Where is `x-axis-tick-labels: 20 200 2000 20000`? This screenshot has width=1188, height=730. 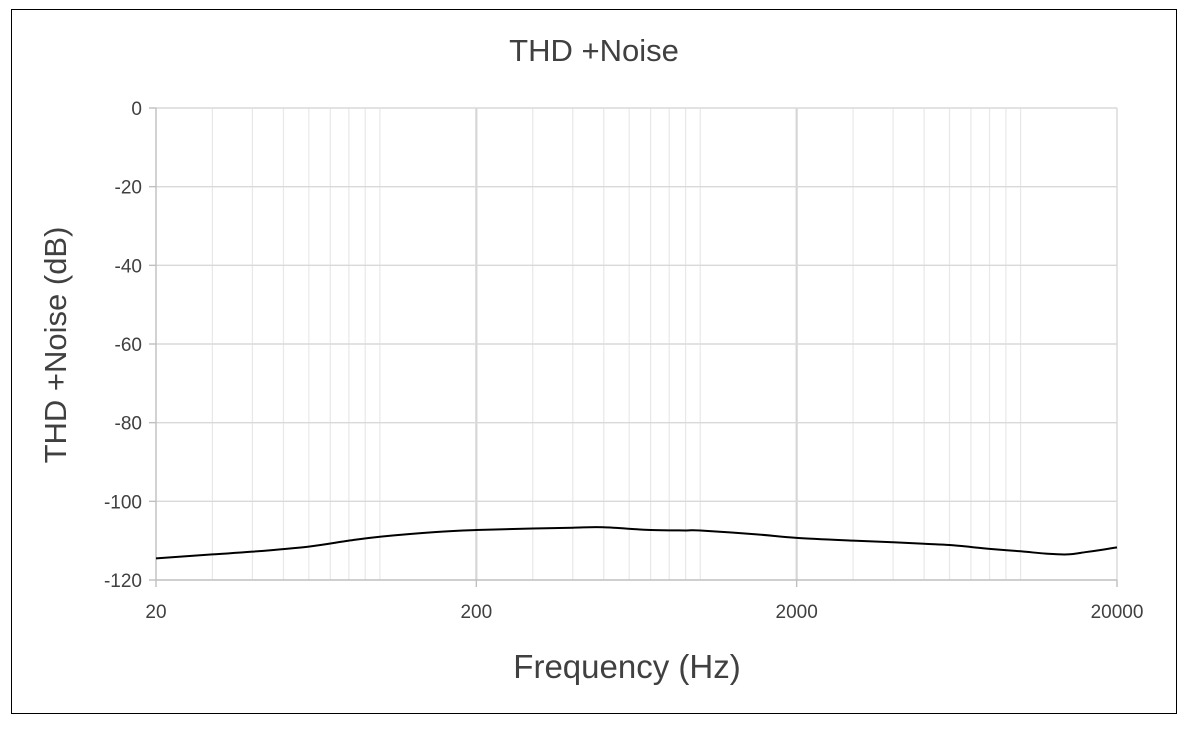
x-axis-tick-labels: 20 200 2000 20000 is located at coordinates (644, 612).